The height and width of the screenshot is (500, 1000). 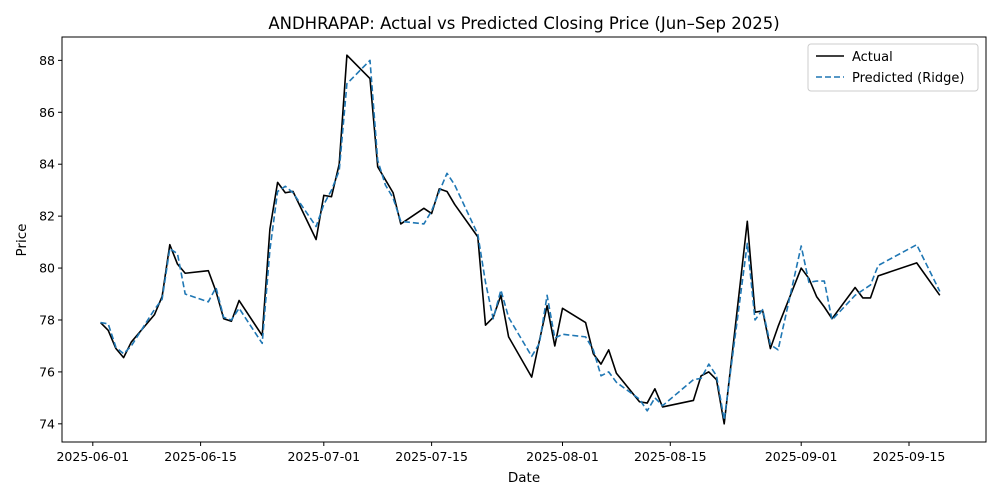 What do you see at coordinates (92, 456) in the screenshot?
I see `x-tick-label: 2025-06-01` at bounding box center [92, 456].